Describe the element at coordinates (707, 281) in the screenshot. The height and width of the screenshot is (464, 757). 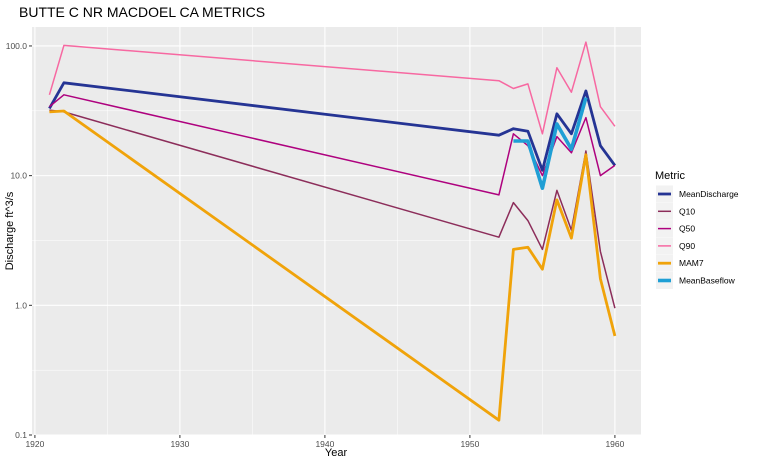
I see `legend-label-meanbaseflow: MeanBaseflow` at that location.